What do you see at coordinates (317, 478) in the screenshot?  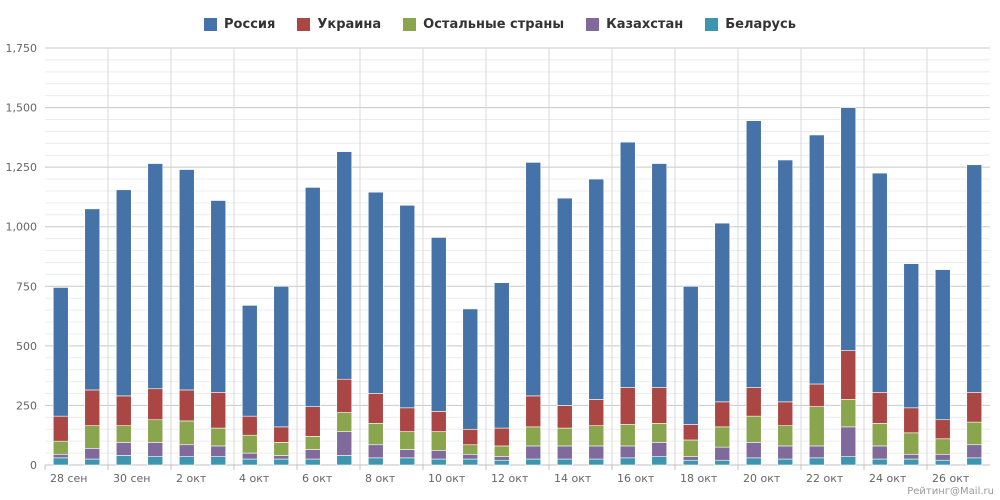 I see `x-tick-label: 6 окт` at bounding box center [317, 478].